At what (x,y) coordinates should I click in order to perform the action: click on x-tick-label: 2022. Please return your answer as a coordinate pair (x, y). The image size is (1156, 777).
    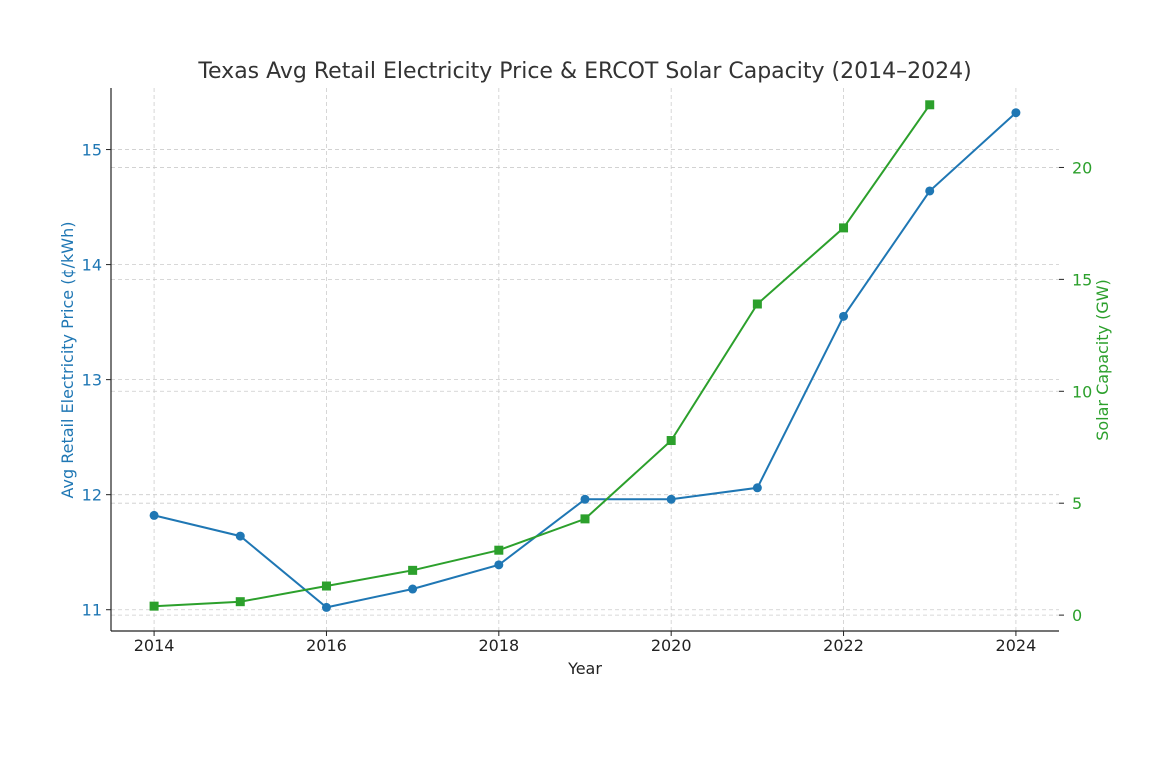
    Looking at the image, I should click on (843, 645).